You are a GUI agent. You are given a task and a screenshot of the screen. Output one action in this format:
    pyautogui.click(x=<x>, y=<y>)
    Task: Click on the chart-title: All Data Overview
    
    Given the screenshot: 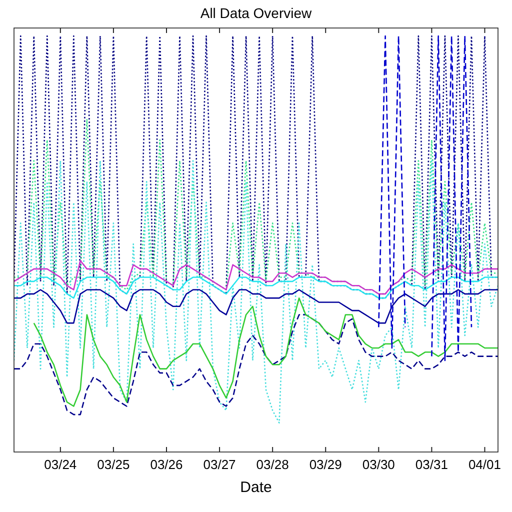 What is the action you would take?
    pyautogui.click(x=256, y=13)
    